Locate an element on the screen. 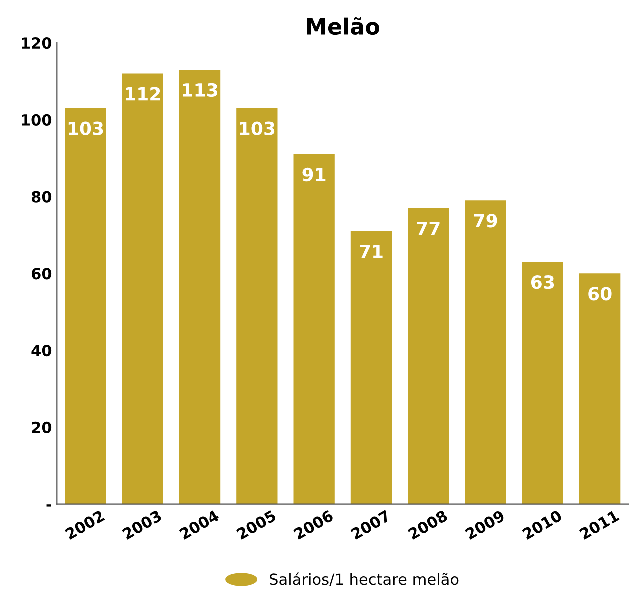 The image size is (635, 615). y-tick-label: 20 is located at coordinates (42, 428).